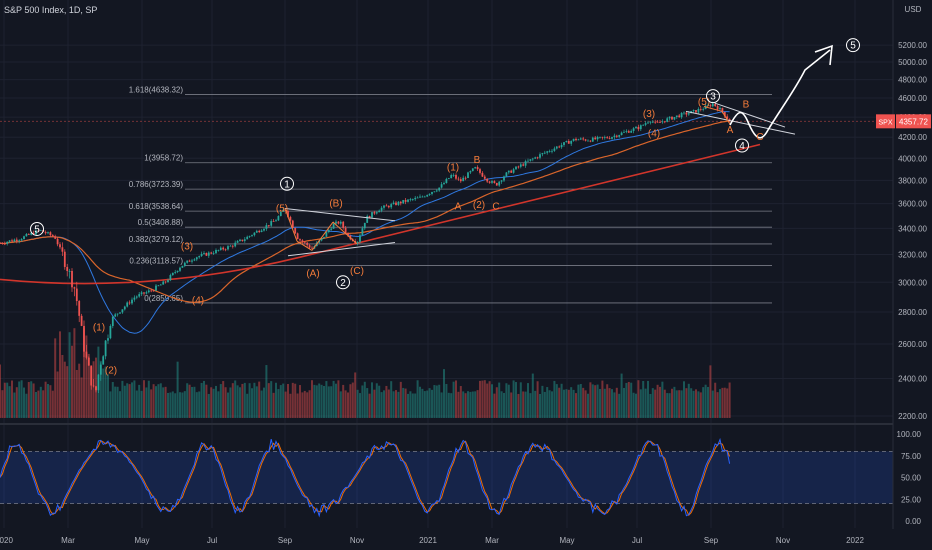  Describe the element at coordinates (913, 121) in the screenshot. I see `last-price-value: 4357.72` at that location.